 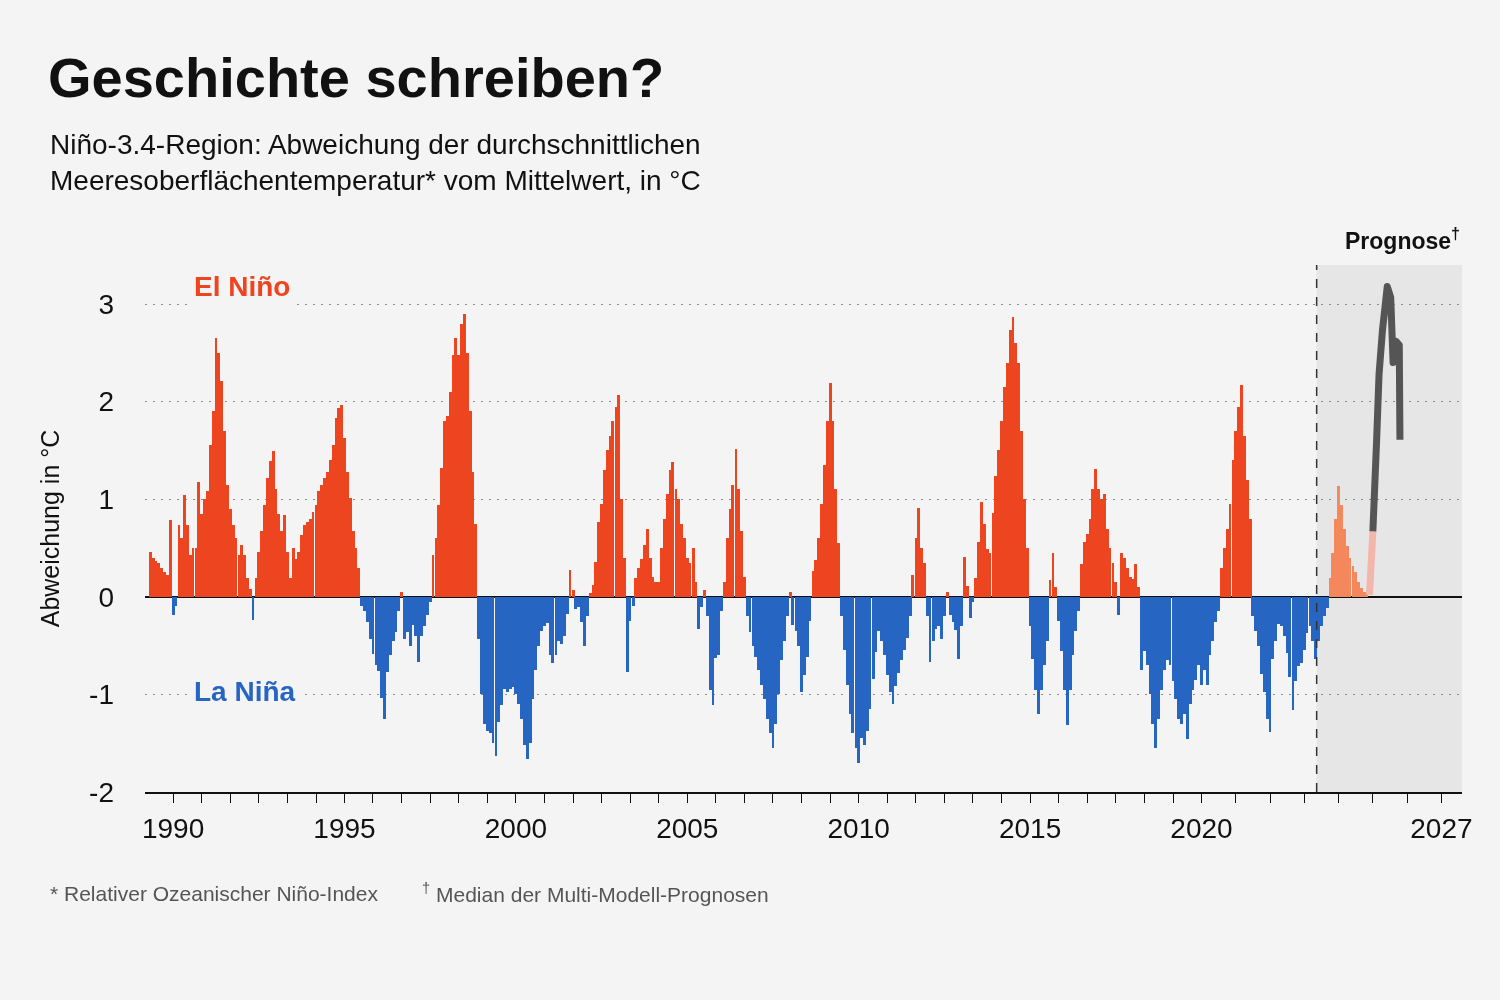 I want to click on text: La Niña, so click(x=245, y=691).